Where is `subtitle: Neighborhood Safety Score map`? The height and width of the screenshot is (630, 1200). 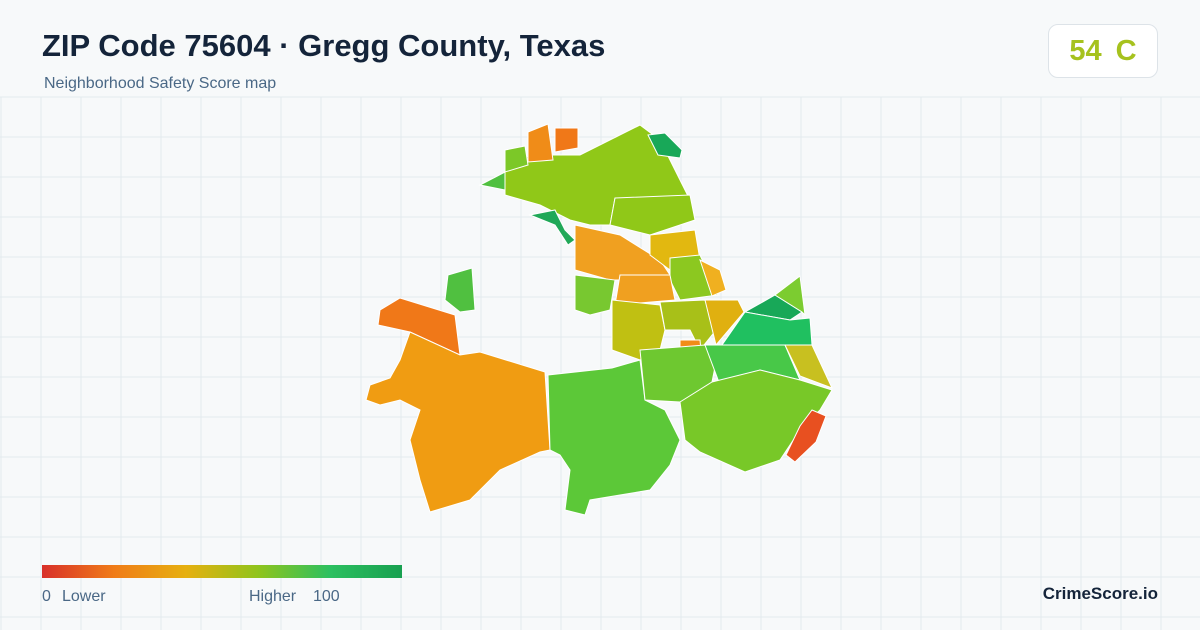 subtitle: Neighborhood Safety Score map is located at coordinates (160, 83).